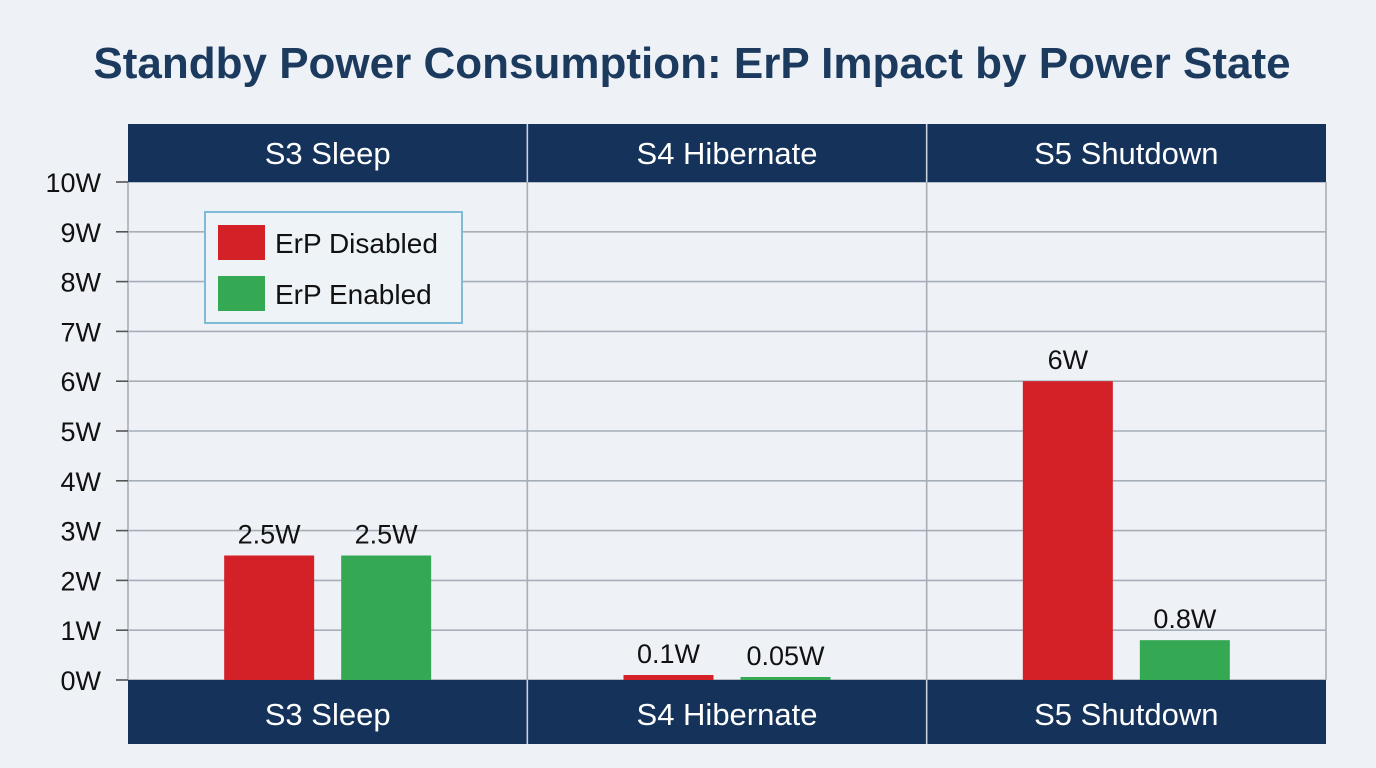 The width and height of the screenshot is (1376, 768). I want to click on y-tick-label: 5W, so click(81, 432).